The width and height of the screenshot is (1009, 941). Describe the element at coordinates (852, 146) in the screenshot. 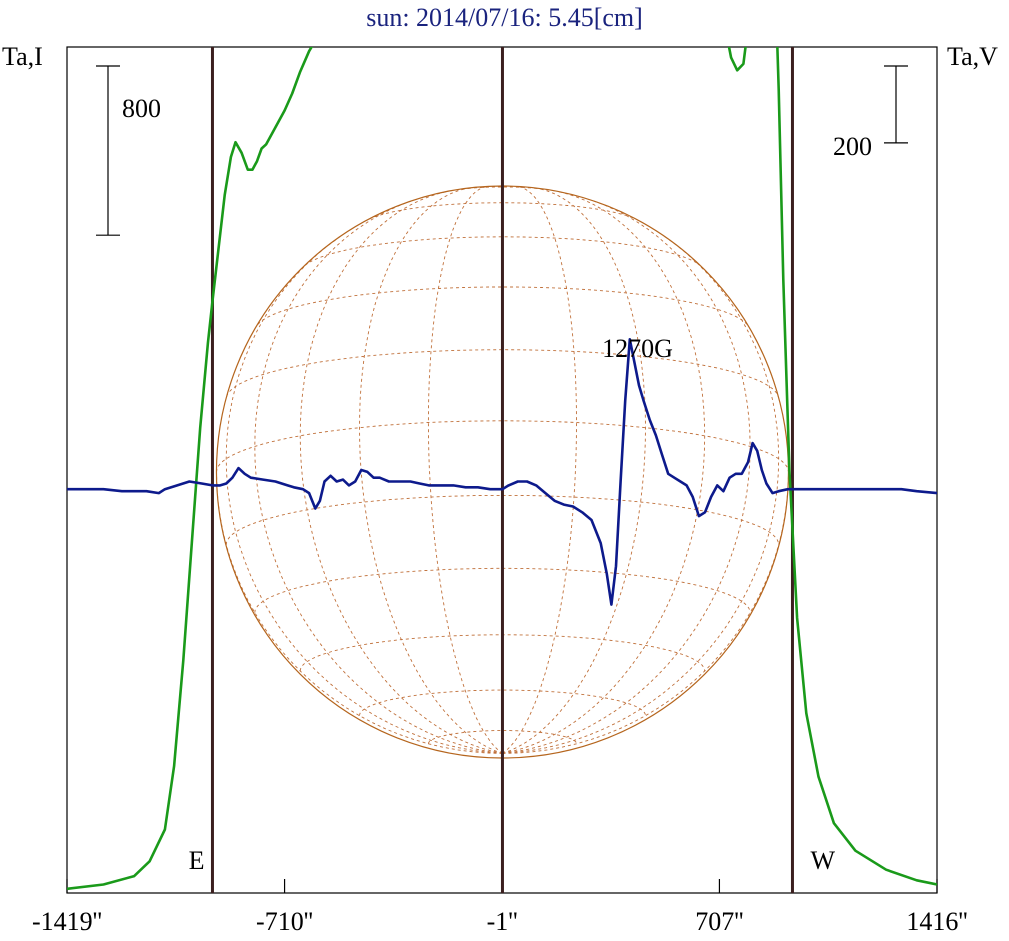

I see `right-scale-bar-label: 200` at that location.